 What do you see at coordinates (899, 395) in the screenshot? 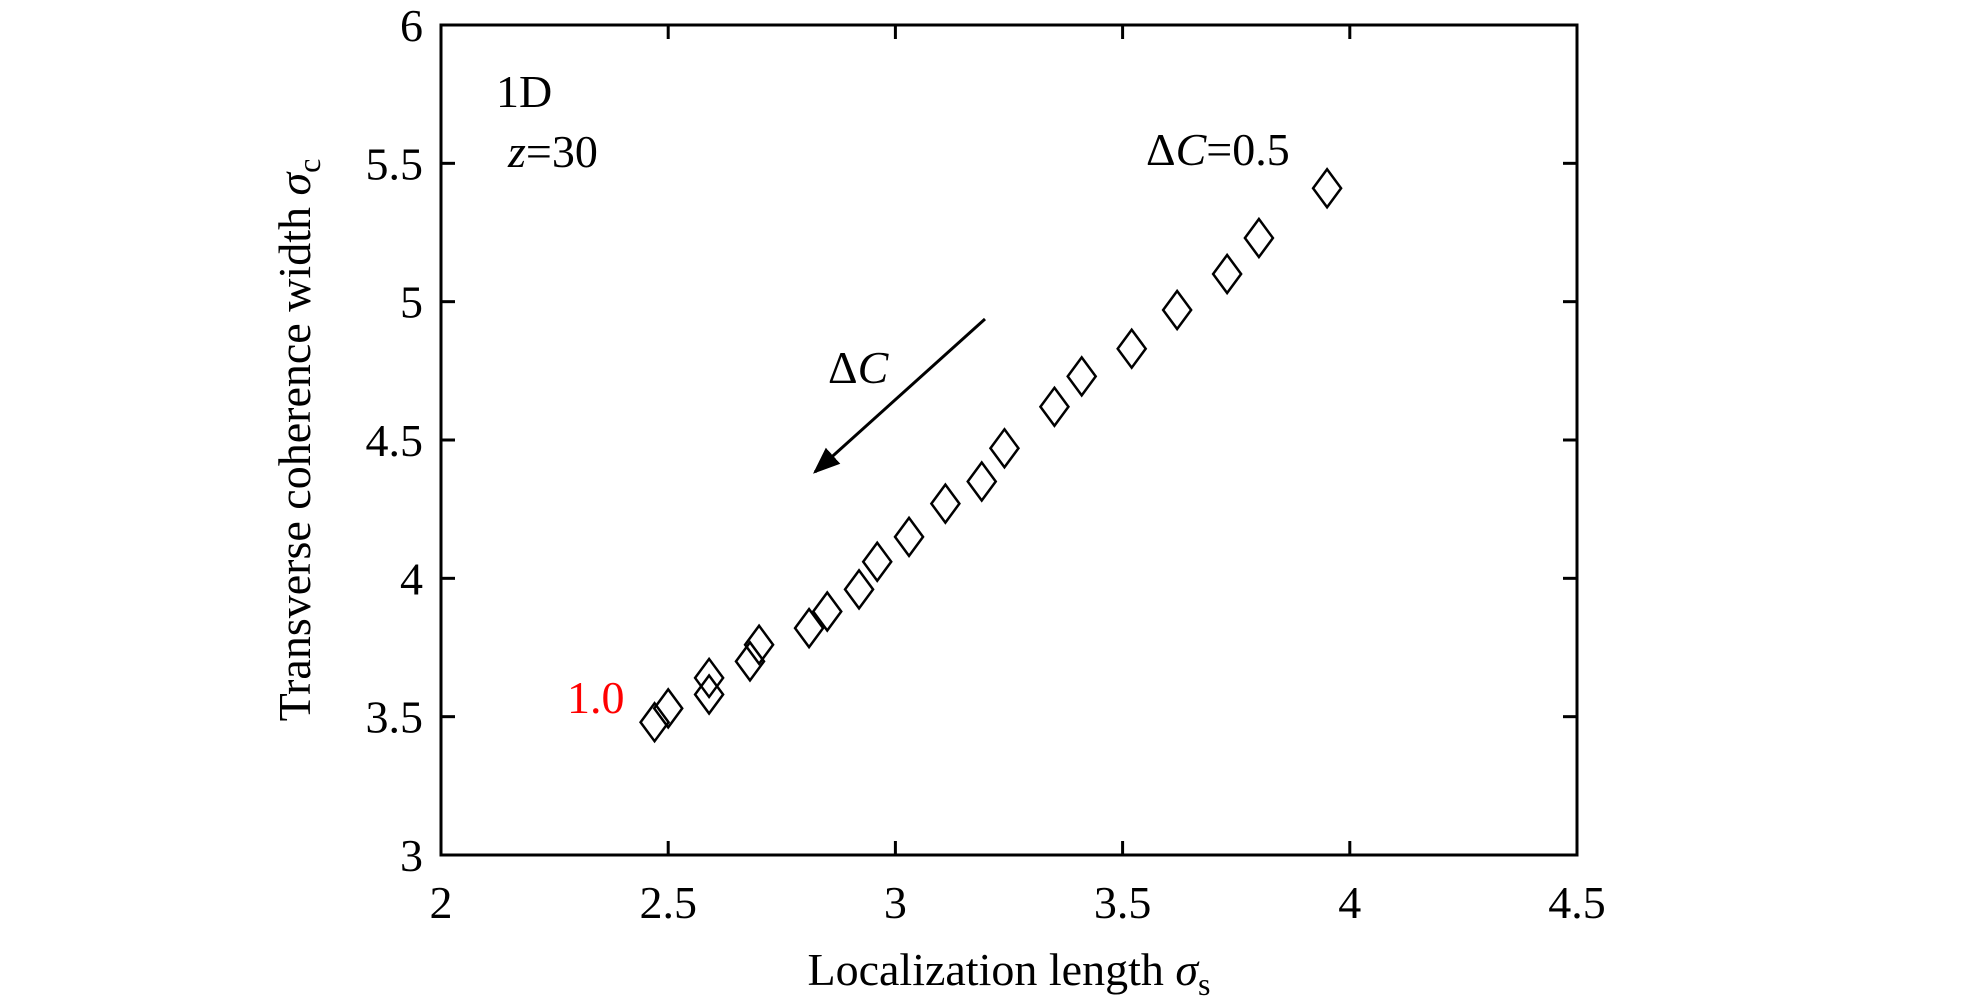
I see `arrow` at bounding box center [899, 395].